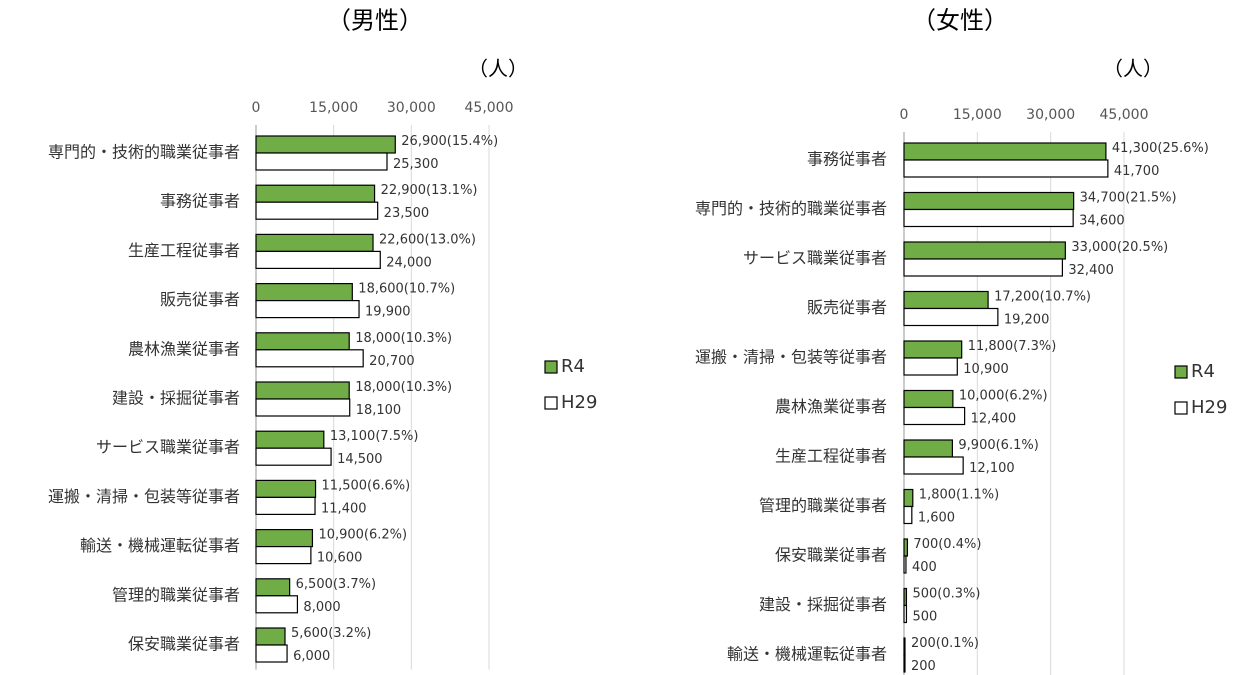 Image resolution: width=1242 pixels, height=675 pixels. Describe the element at coordinates (1137, 171) in the screenshot. I see `value-label: 41,700` at that location.